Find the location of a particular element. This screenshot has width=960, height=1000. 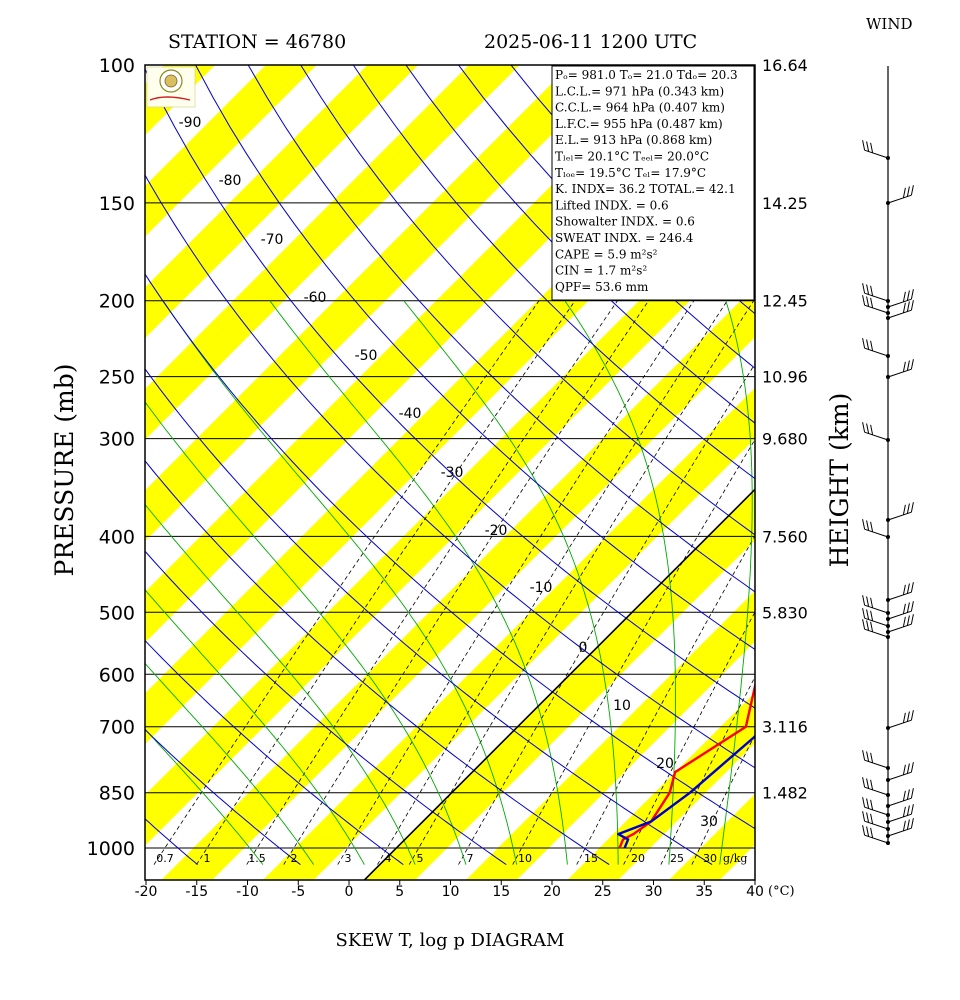

height-tick-label: 1.482 is located at coordinates (785, 793).